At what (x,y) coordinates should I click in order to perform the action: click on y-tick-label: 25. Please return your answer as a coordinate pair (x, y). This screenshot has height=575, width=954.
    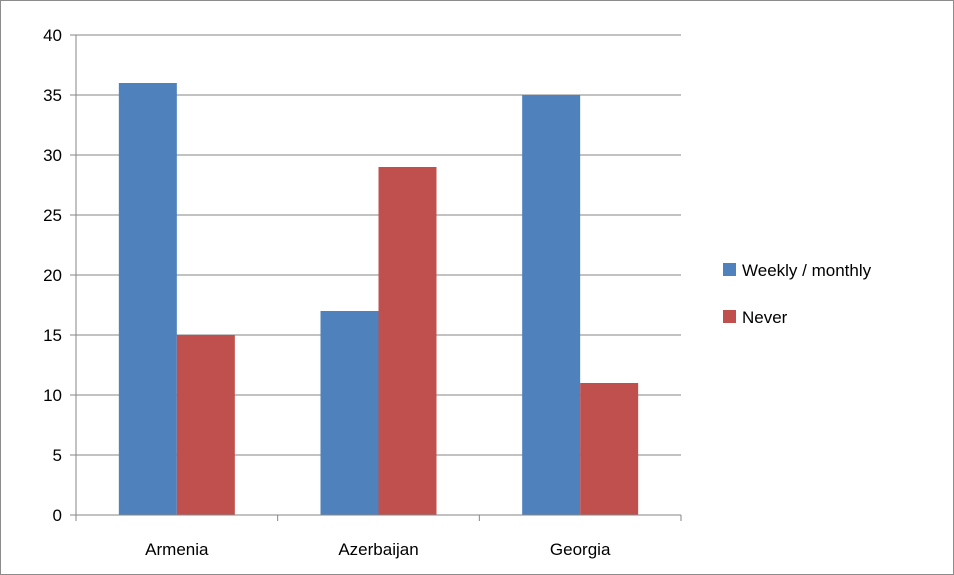
    Looking at the image, I should click on (52, 215).